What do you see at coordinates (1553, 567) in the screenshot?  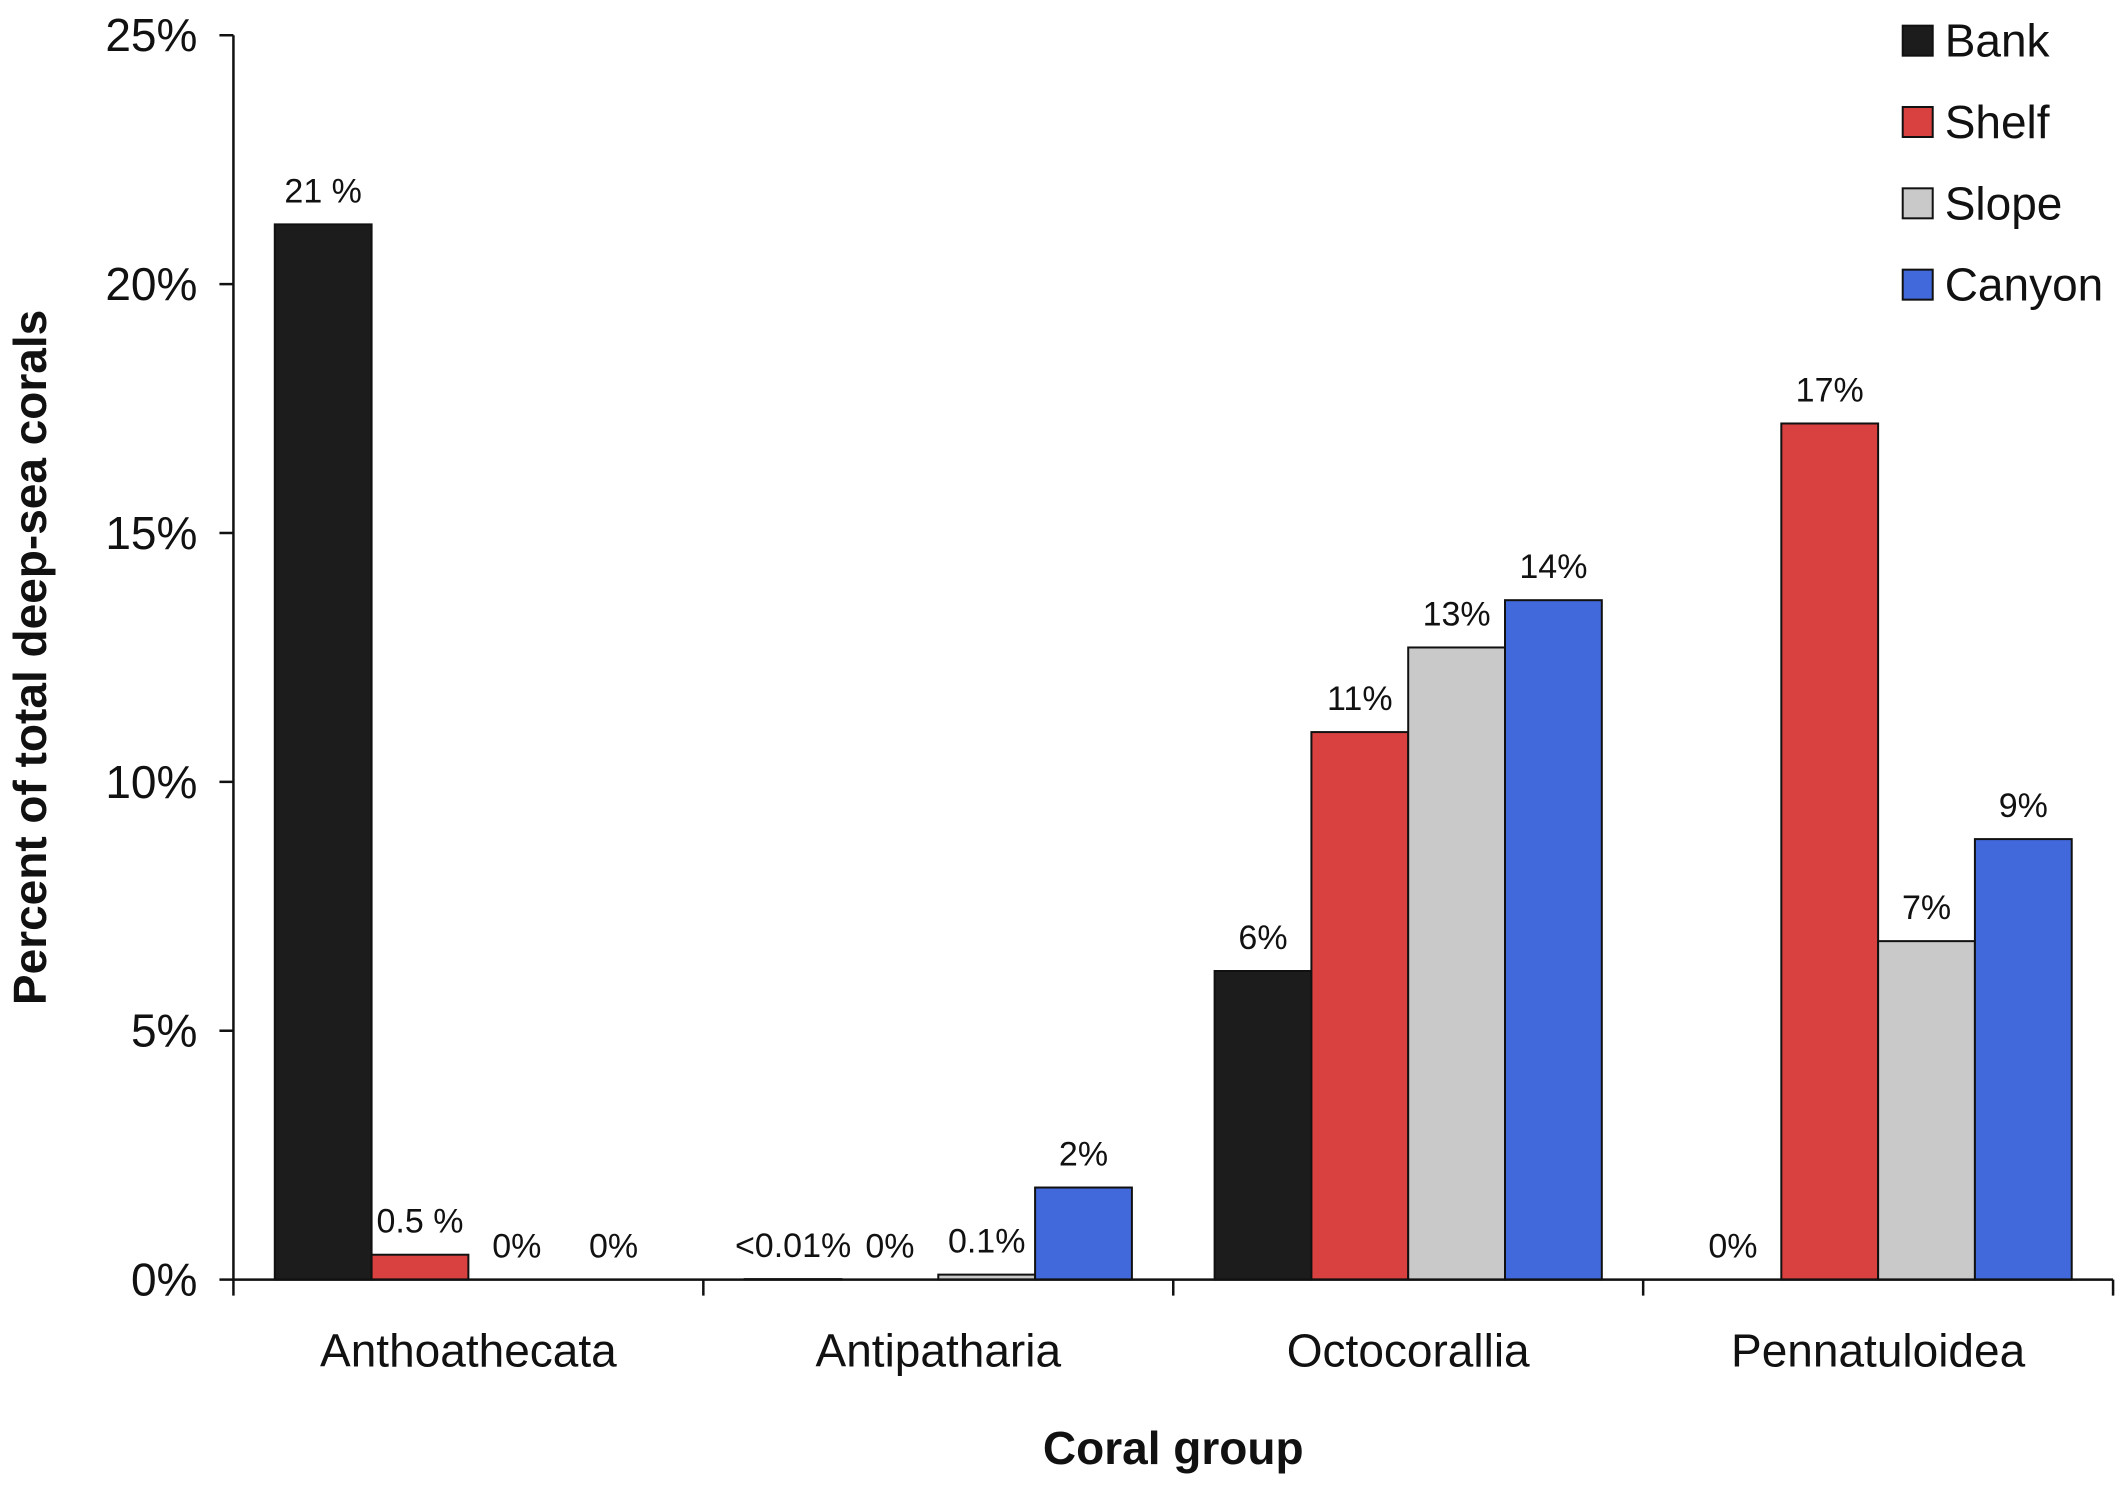 I see `data-label: 14%` at bounding box center [1553, 567].